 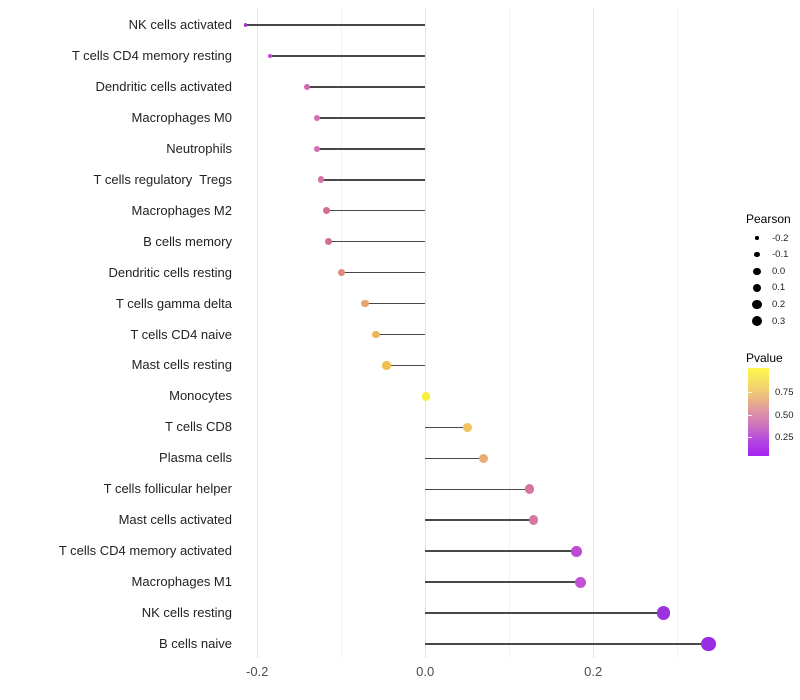 I want to click on y-axis-label: T cells regulatory Tregs, so click(x=162, y=179).